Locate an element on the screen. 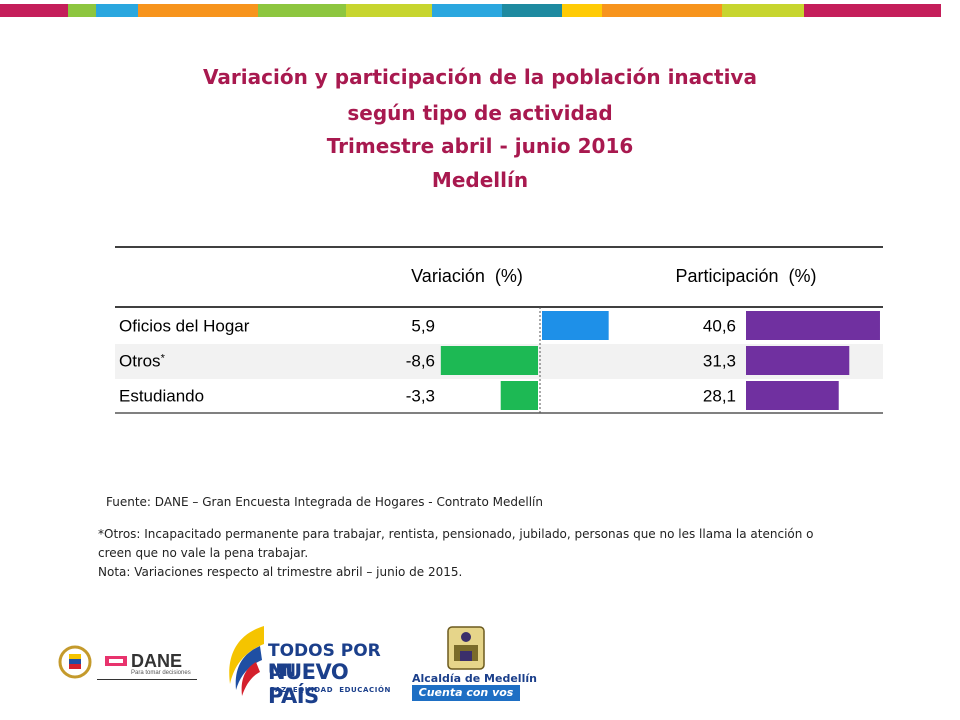 This screenshot has width=960, height=720. dane-logo: DANE Para tomar decisiones is located at coordinates (147, 664).